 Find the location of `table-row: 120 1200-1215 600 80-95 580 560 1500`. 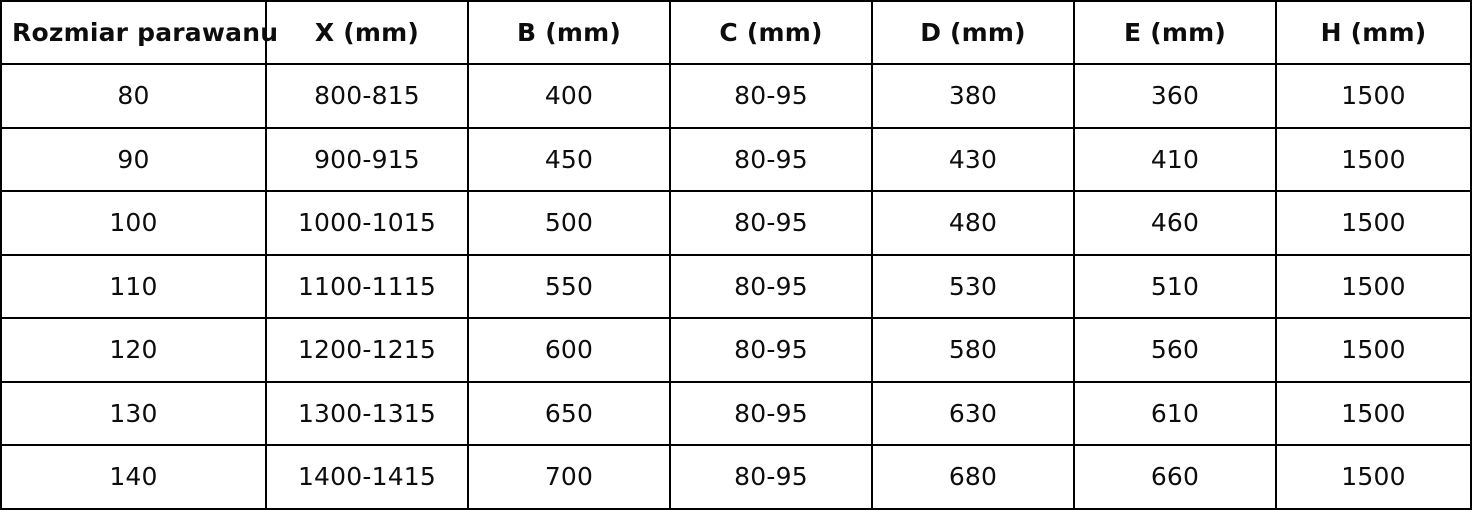

table-row: 120 1200-1215 600 80-95 580 560 1500 is located at coordinates (736, 350).